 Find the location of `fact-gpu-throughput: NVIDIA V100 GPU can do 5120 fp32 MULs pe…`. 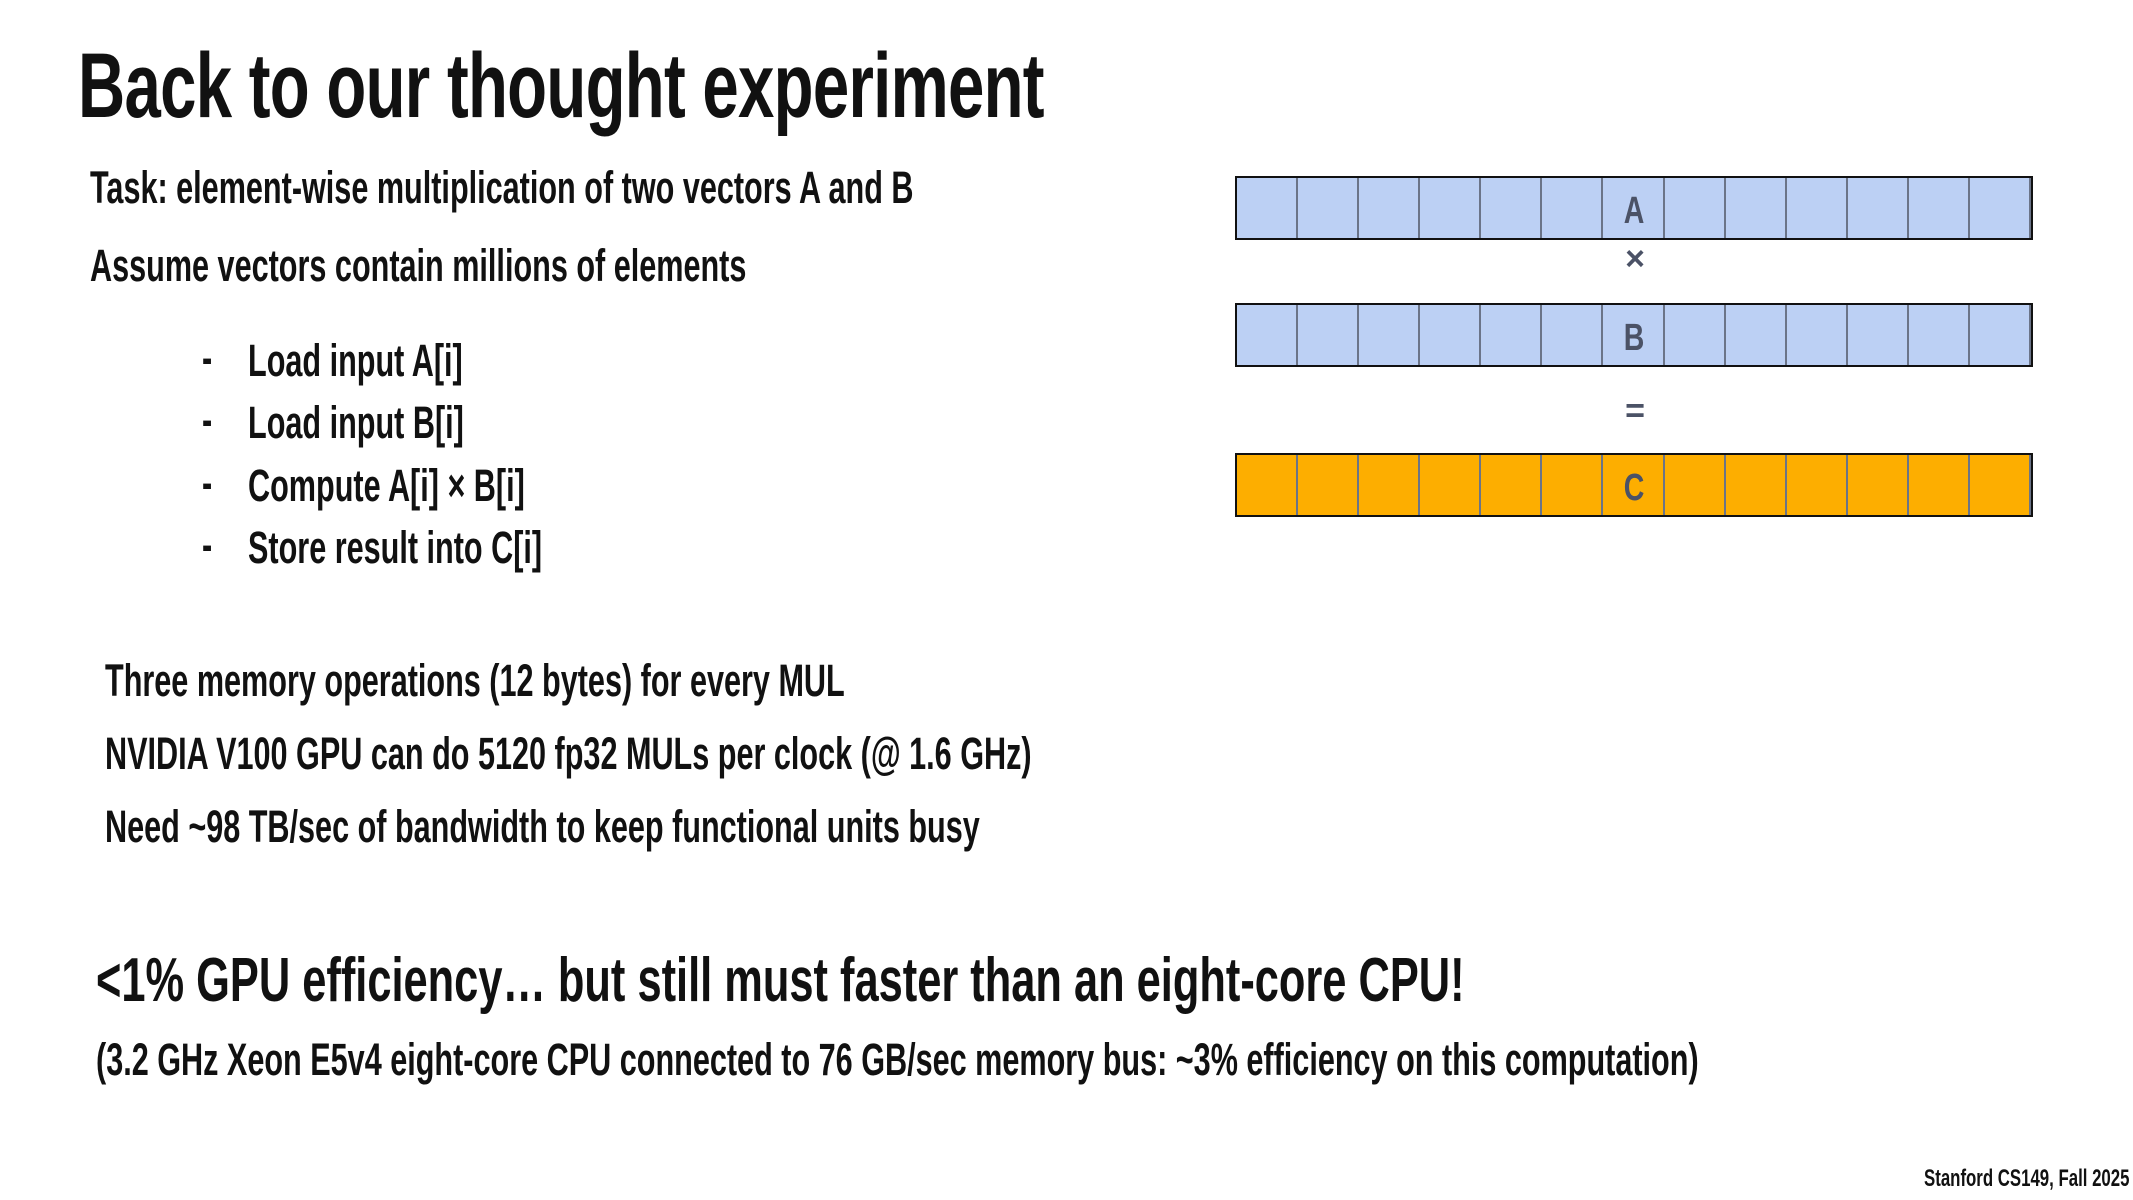

fact-gpu-throughput: NVIDIA V100 GPU can do 5120 fp32 MULs pe… is located at coordinates (568, 753).